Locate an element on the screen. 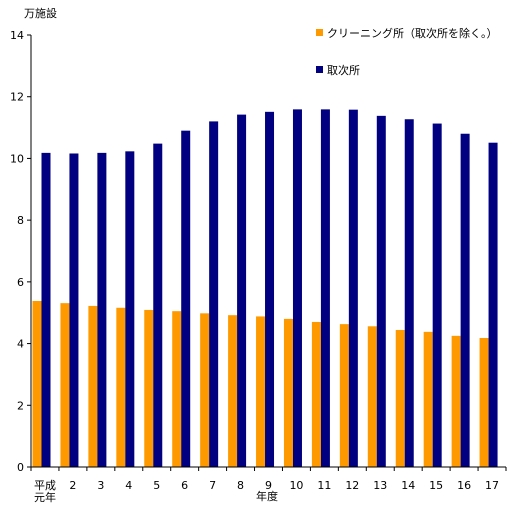 This screenshot has width=509, height=508. y-tick-label-2: 4 is located at coordinates (20, 344).